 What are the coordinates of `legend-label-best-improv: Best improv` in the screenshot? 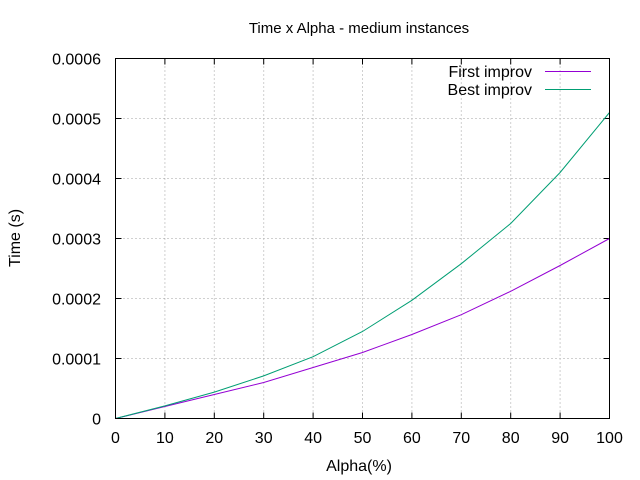 It's located at (490, 90).